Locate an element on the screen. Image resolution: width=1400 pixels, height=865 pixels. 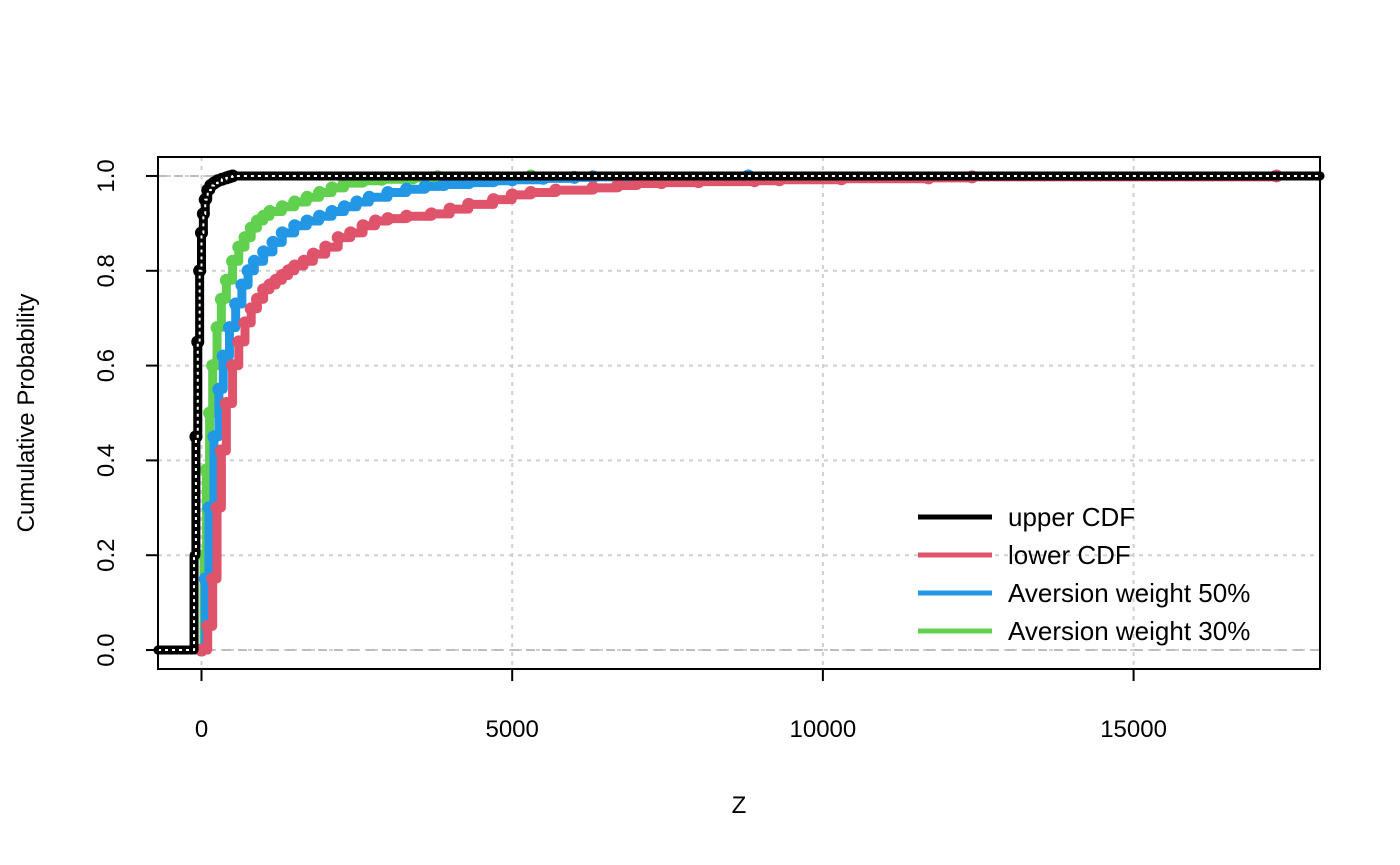
y-tick-label: 0.0 is located at coordinates (106, 649).